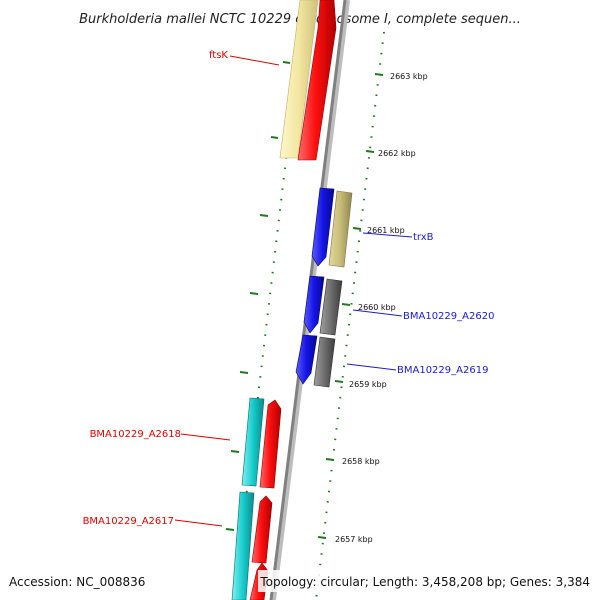 This screenshot has width=600, height=600. I want to click on svg-text: 2657 kbp, so click(354, 539).